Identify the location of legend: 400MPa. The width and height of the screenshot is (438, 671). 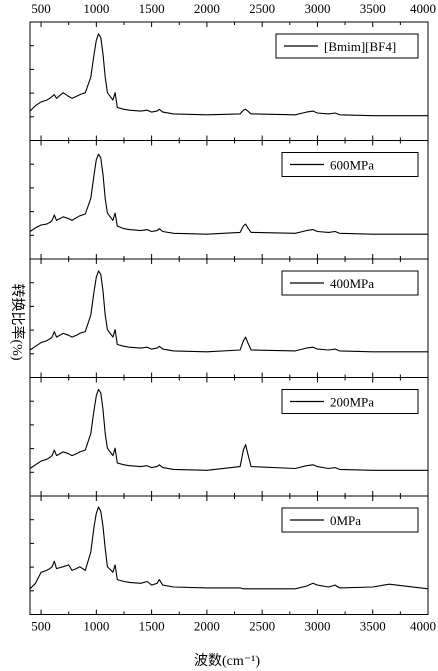
(350, 283).